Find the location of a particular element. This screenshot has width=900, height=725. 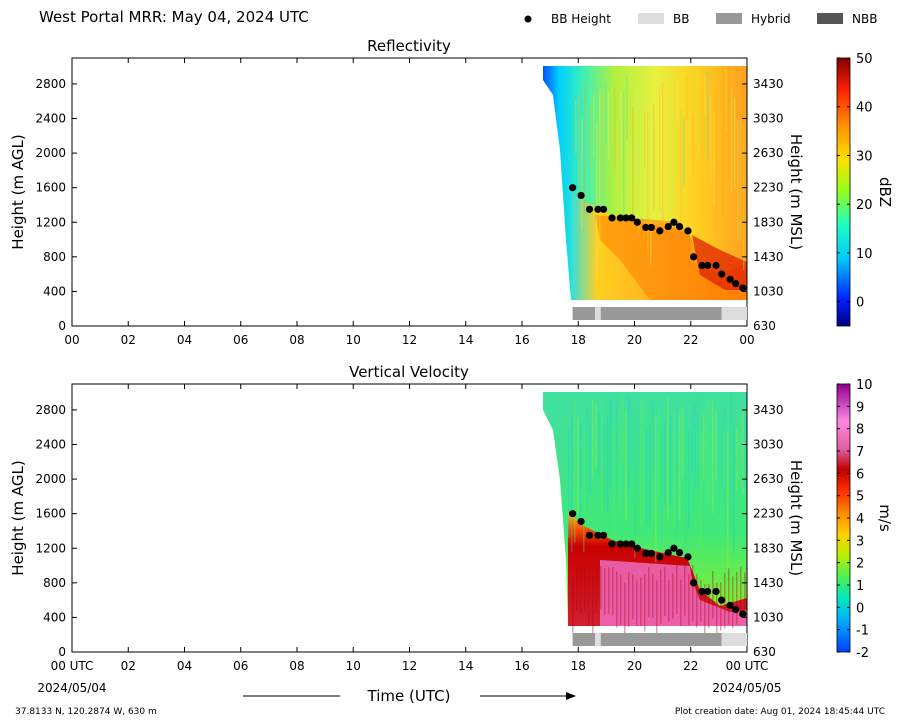

legend-hybrid-swatch is located at coordinates (729, 18).